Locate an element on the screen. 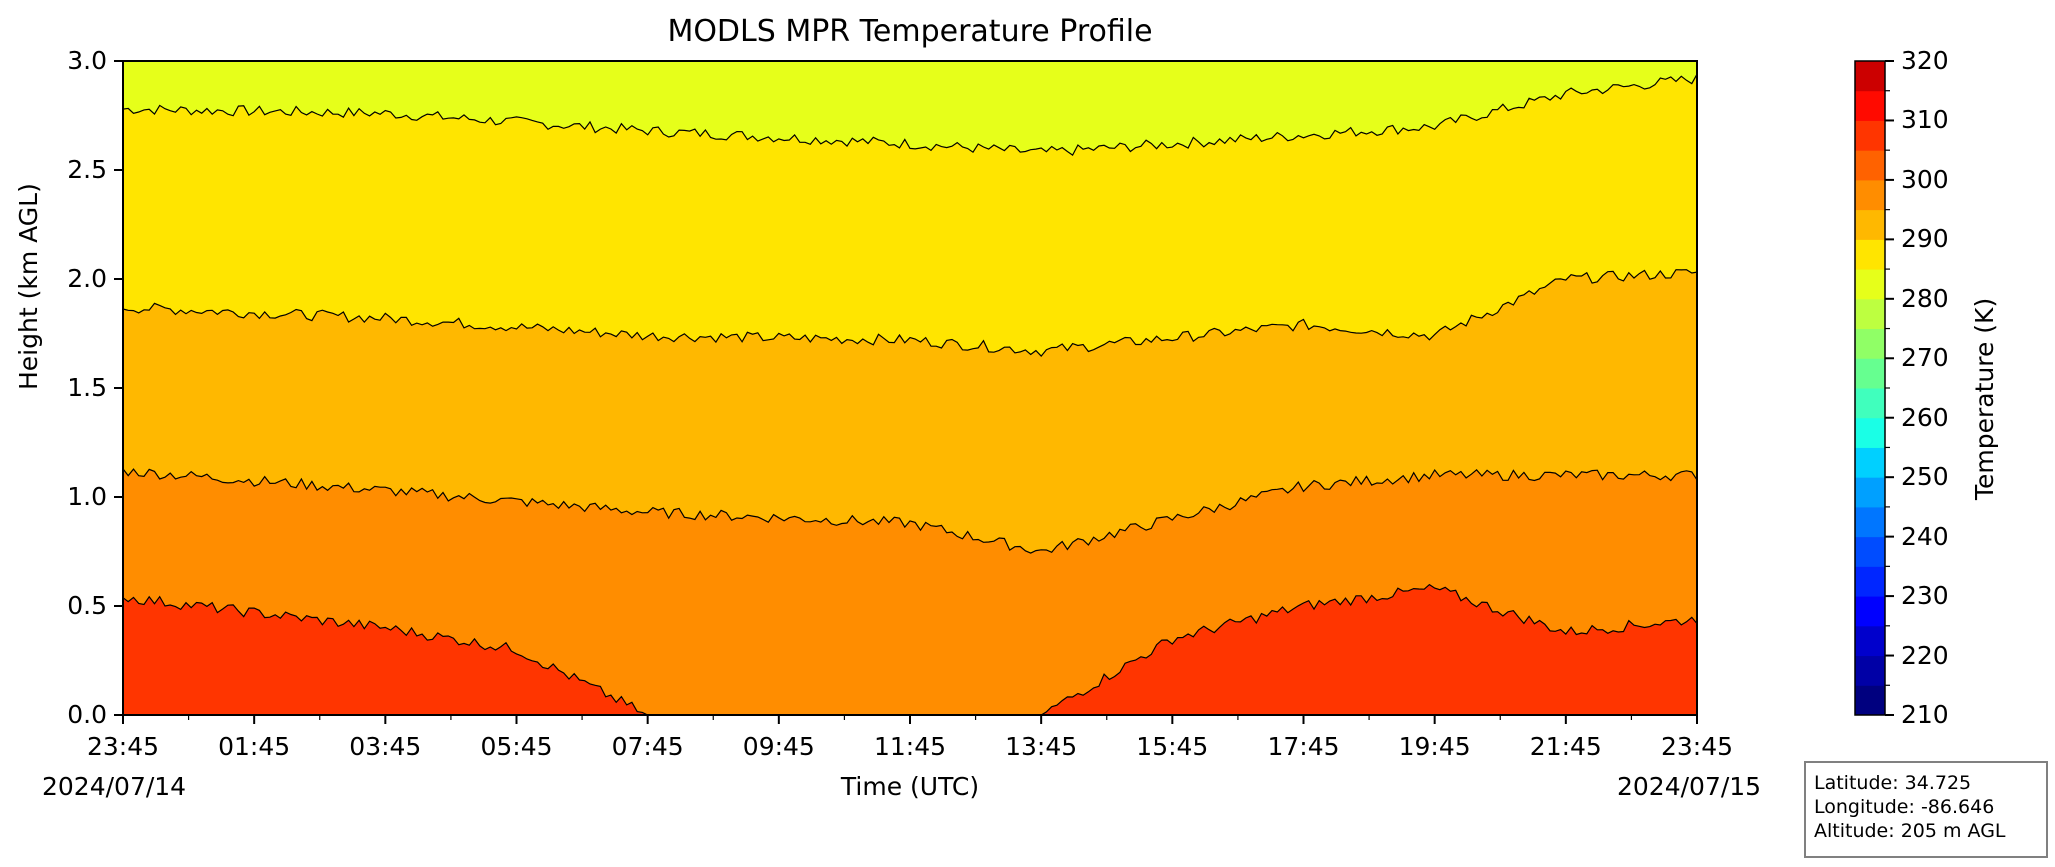  colorbar-tick-label: 320 is located at coordinates (1925, 60).